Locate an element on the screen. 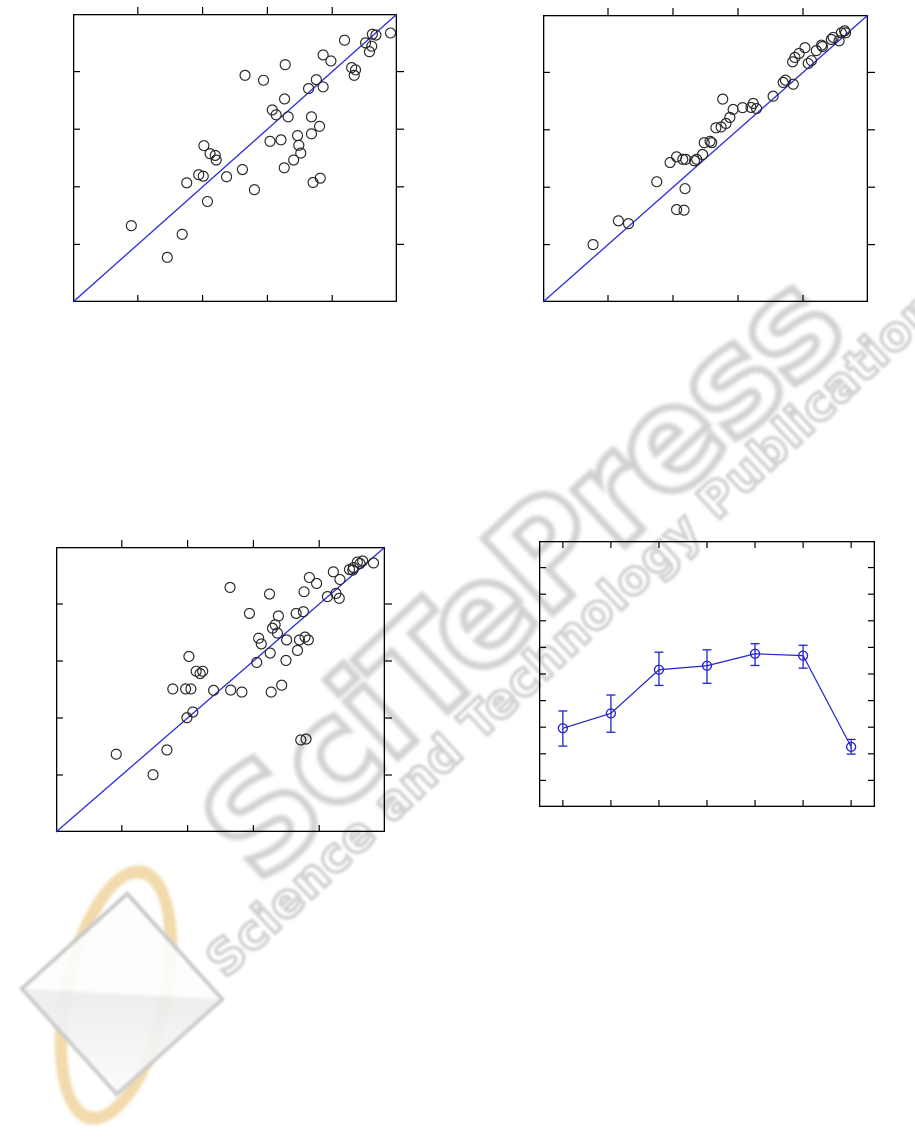 The width and height of the screenshot is (915, 1142). scatter-plot-bottom-left is located at coordinates (223, 686).